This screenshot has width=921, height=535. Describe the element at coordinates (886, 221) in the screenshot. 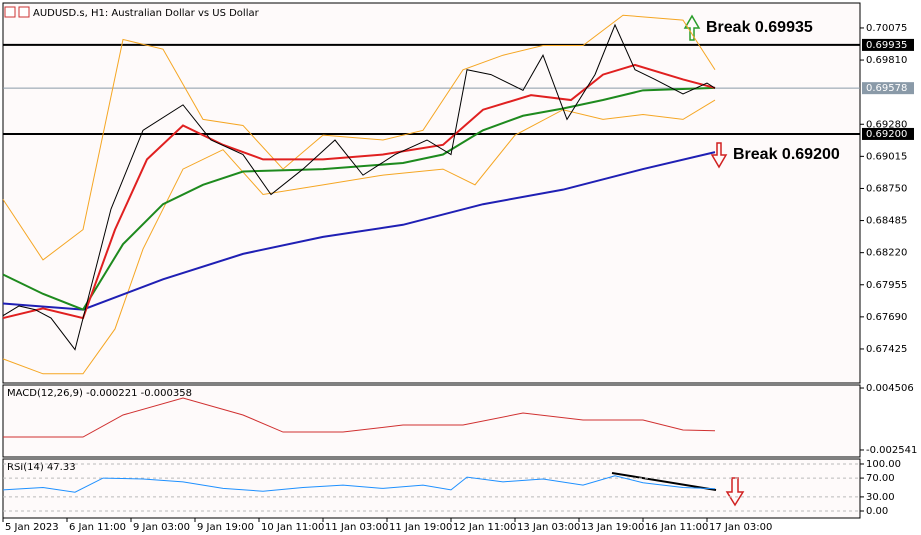

I see `y-tick-label: 0.68485` at that location.